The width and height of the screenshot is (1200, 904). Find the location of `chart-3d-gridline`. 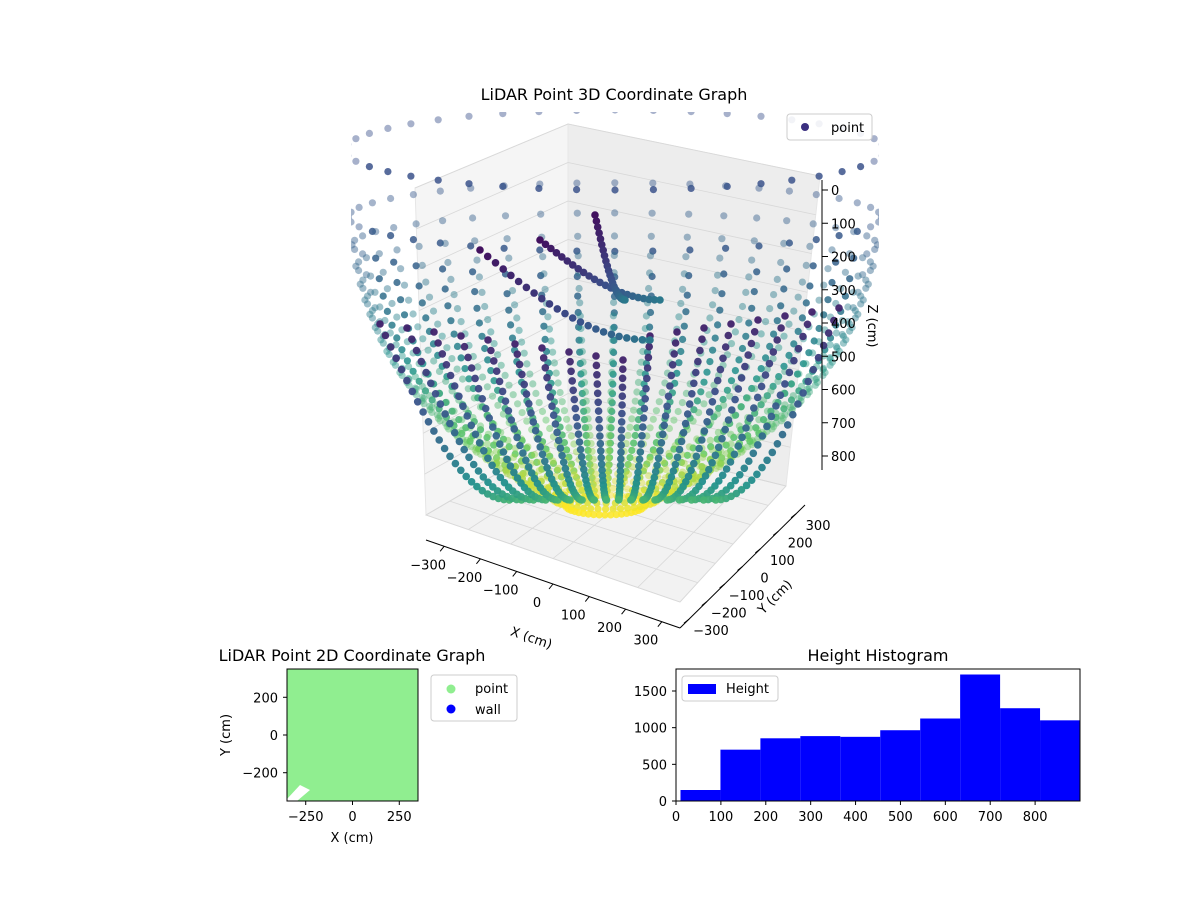

chart-3d-gridline is located at coordinates (494, 314).